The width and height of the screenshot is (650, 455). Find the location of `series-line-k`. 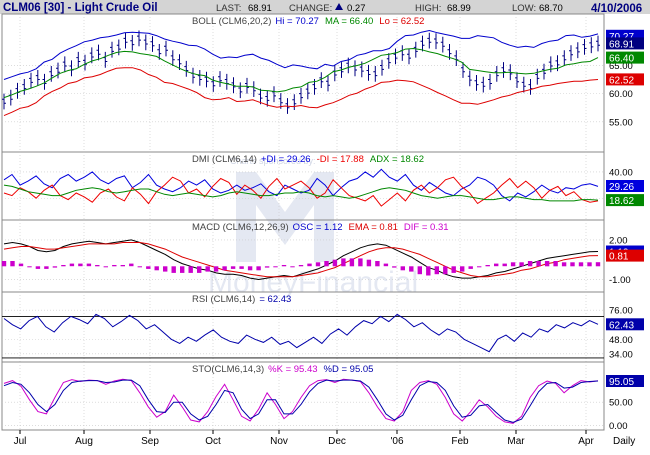

series-line-k is located at coordinates (301, 401).